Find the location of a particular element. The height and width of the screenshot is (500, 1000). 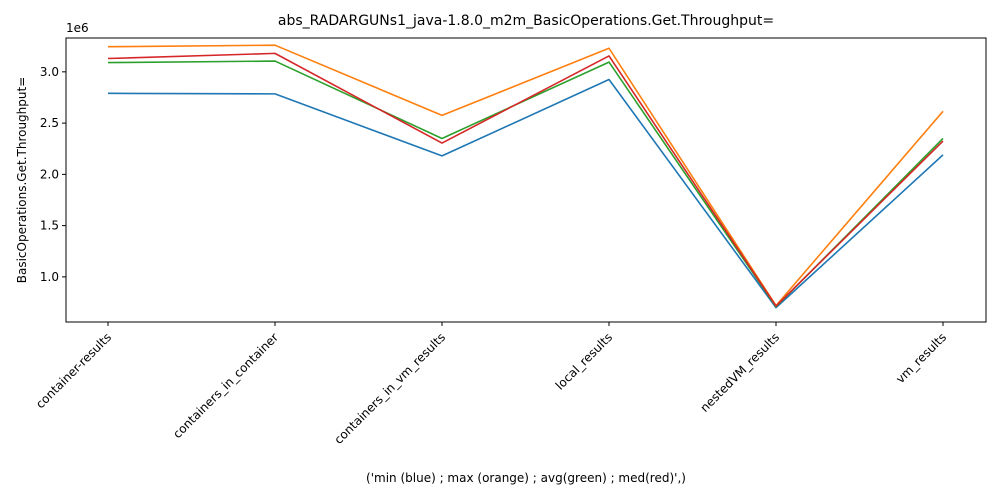

x-tick-label: containers_in_container is located at coordinates (225, 385).